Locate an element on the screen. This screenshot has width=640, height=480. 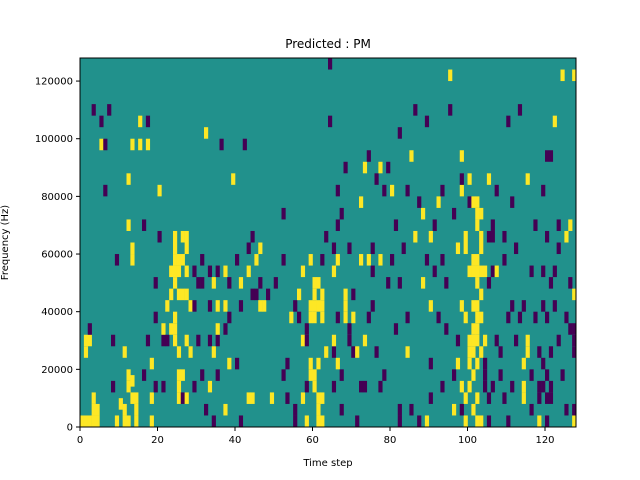
chart-title: Predicted : PM is located at coordinates (328, 44).